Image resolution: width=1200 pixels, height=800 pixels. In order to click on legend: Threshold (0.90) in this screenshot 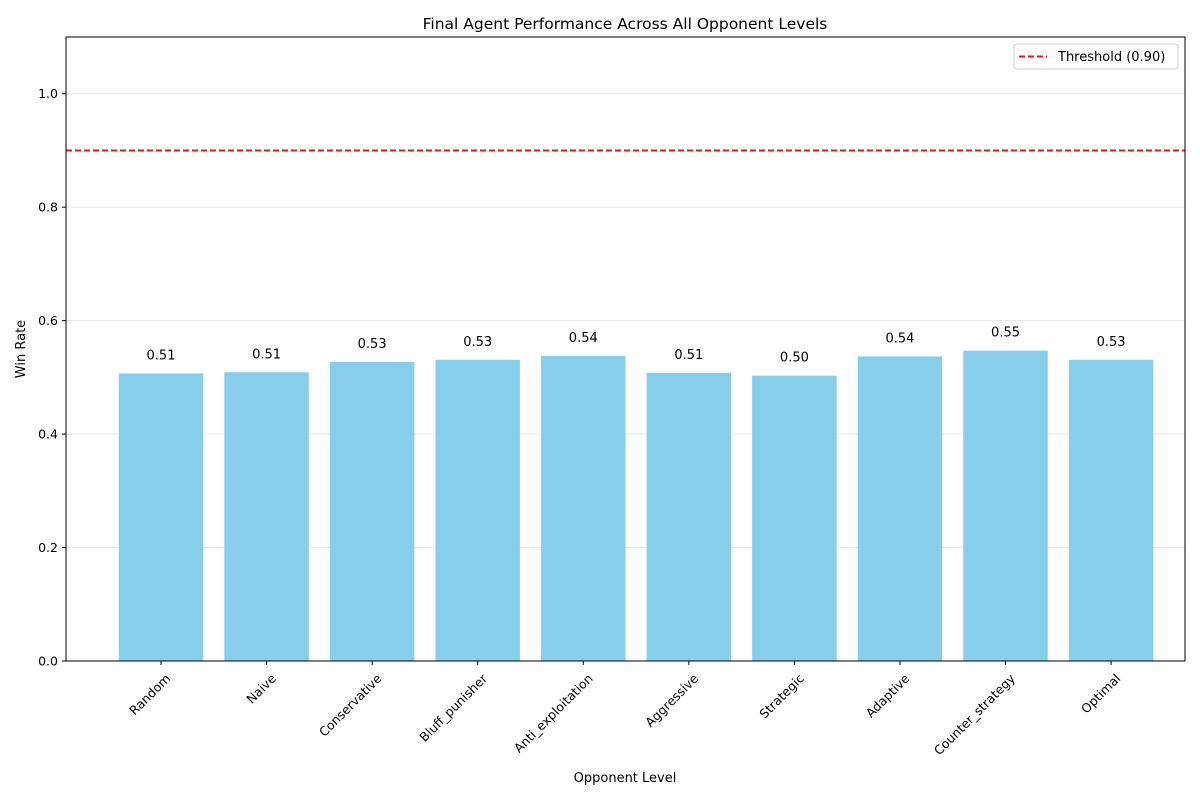, I will do `click(1096, 56)`.